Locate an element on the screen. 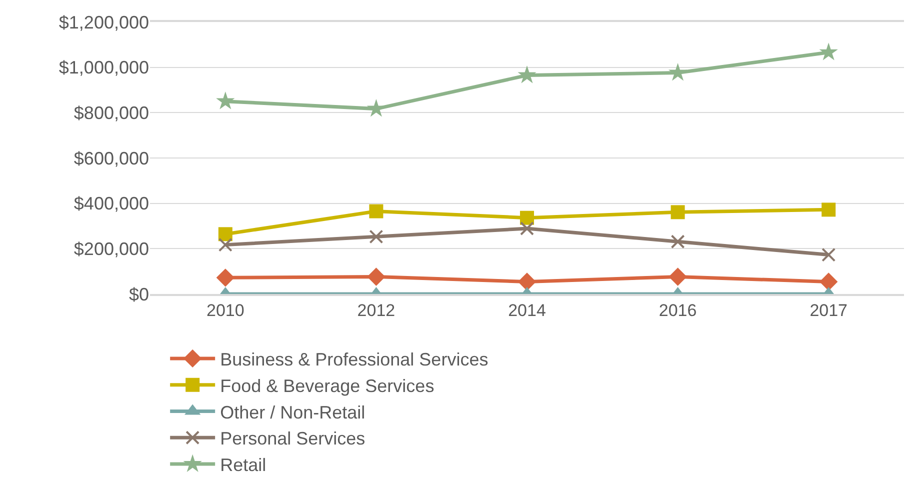 The image size is (924, 494). legend-label: Business & Professional Services is located at coordinates (354, 359).